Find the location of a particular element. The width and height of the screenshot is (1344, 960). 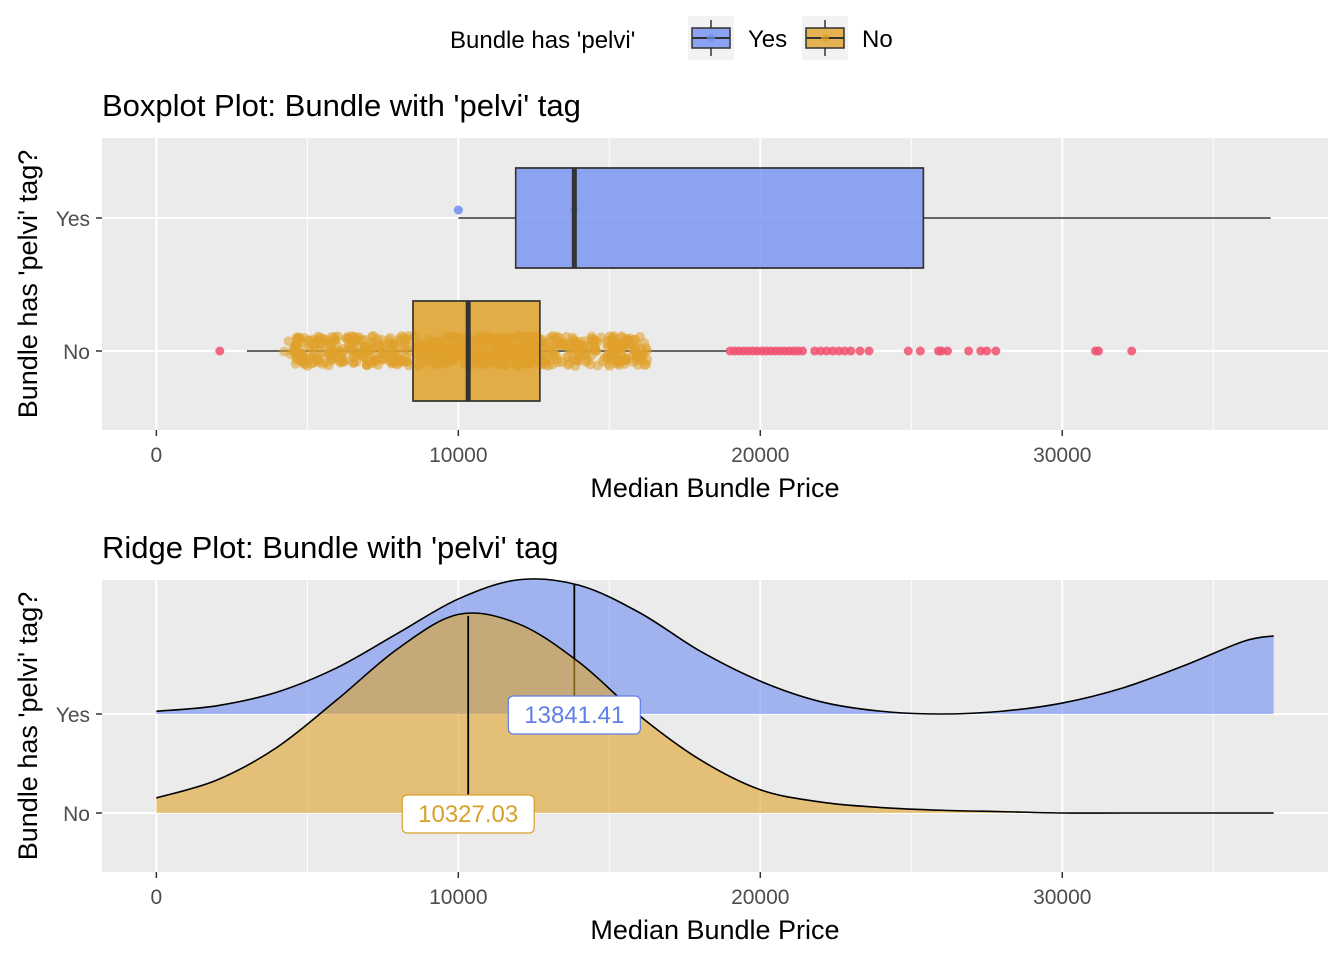

legend-label-no: No is located at coordinates (877, 39).